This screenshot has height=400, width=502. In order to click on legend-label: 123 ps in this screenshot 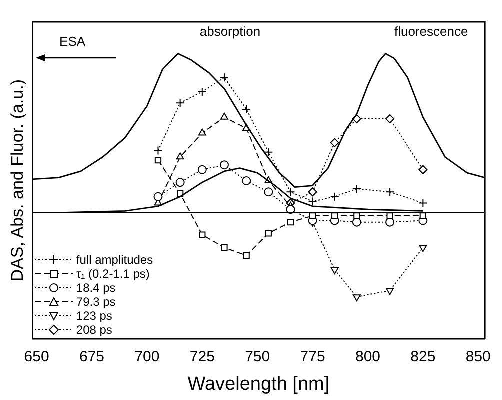, I will do `click(94, 316)`.